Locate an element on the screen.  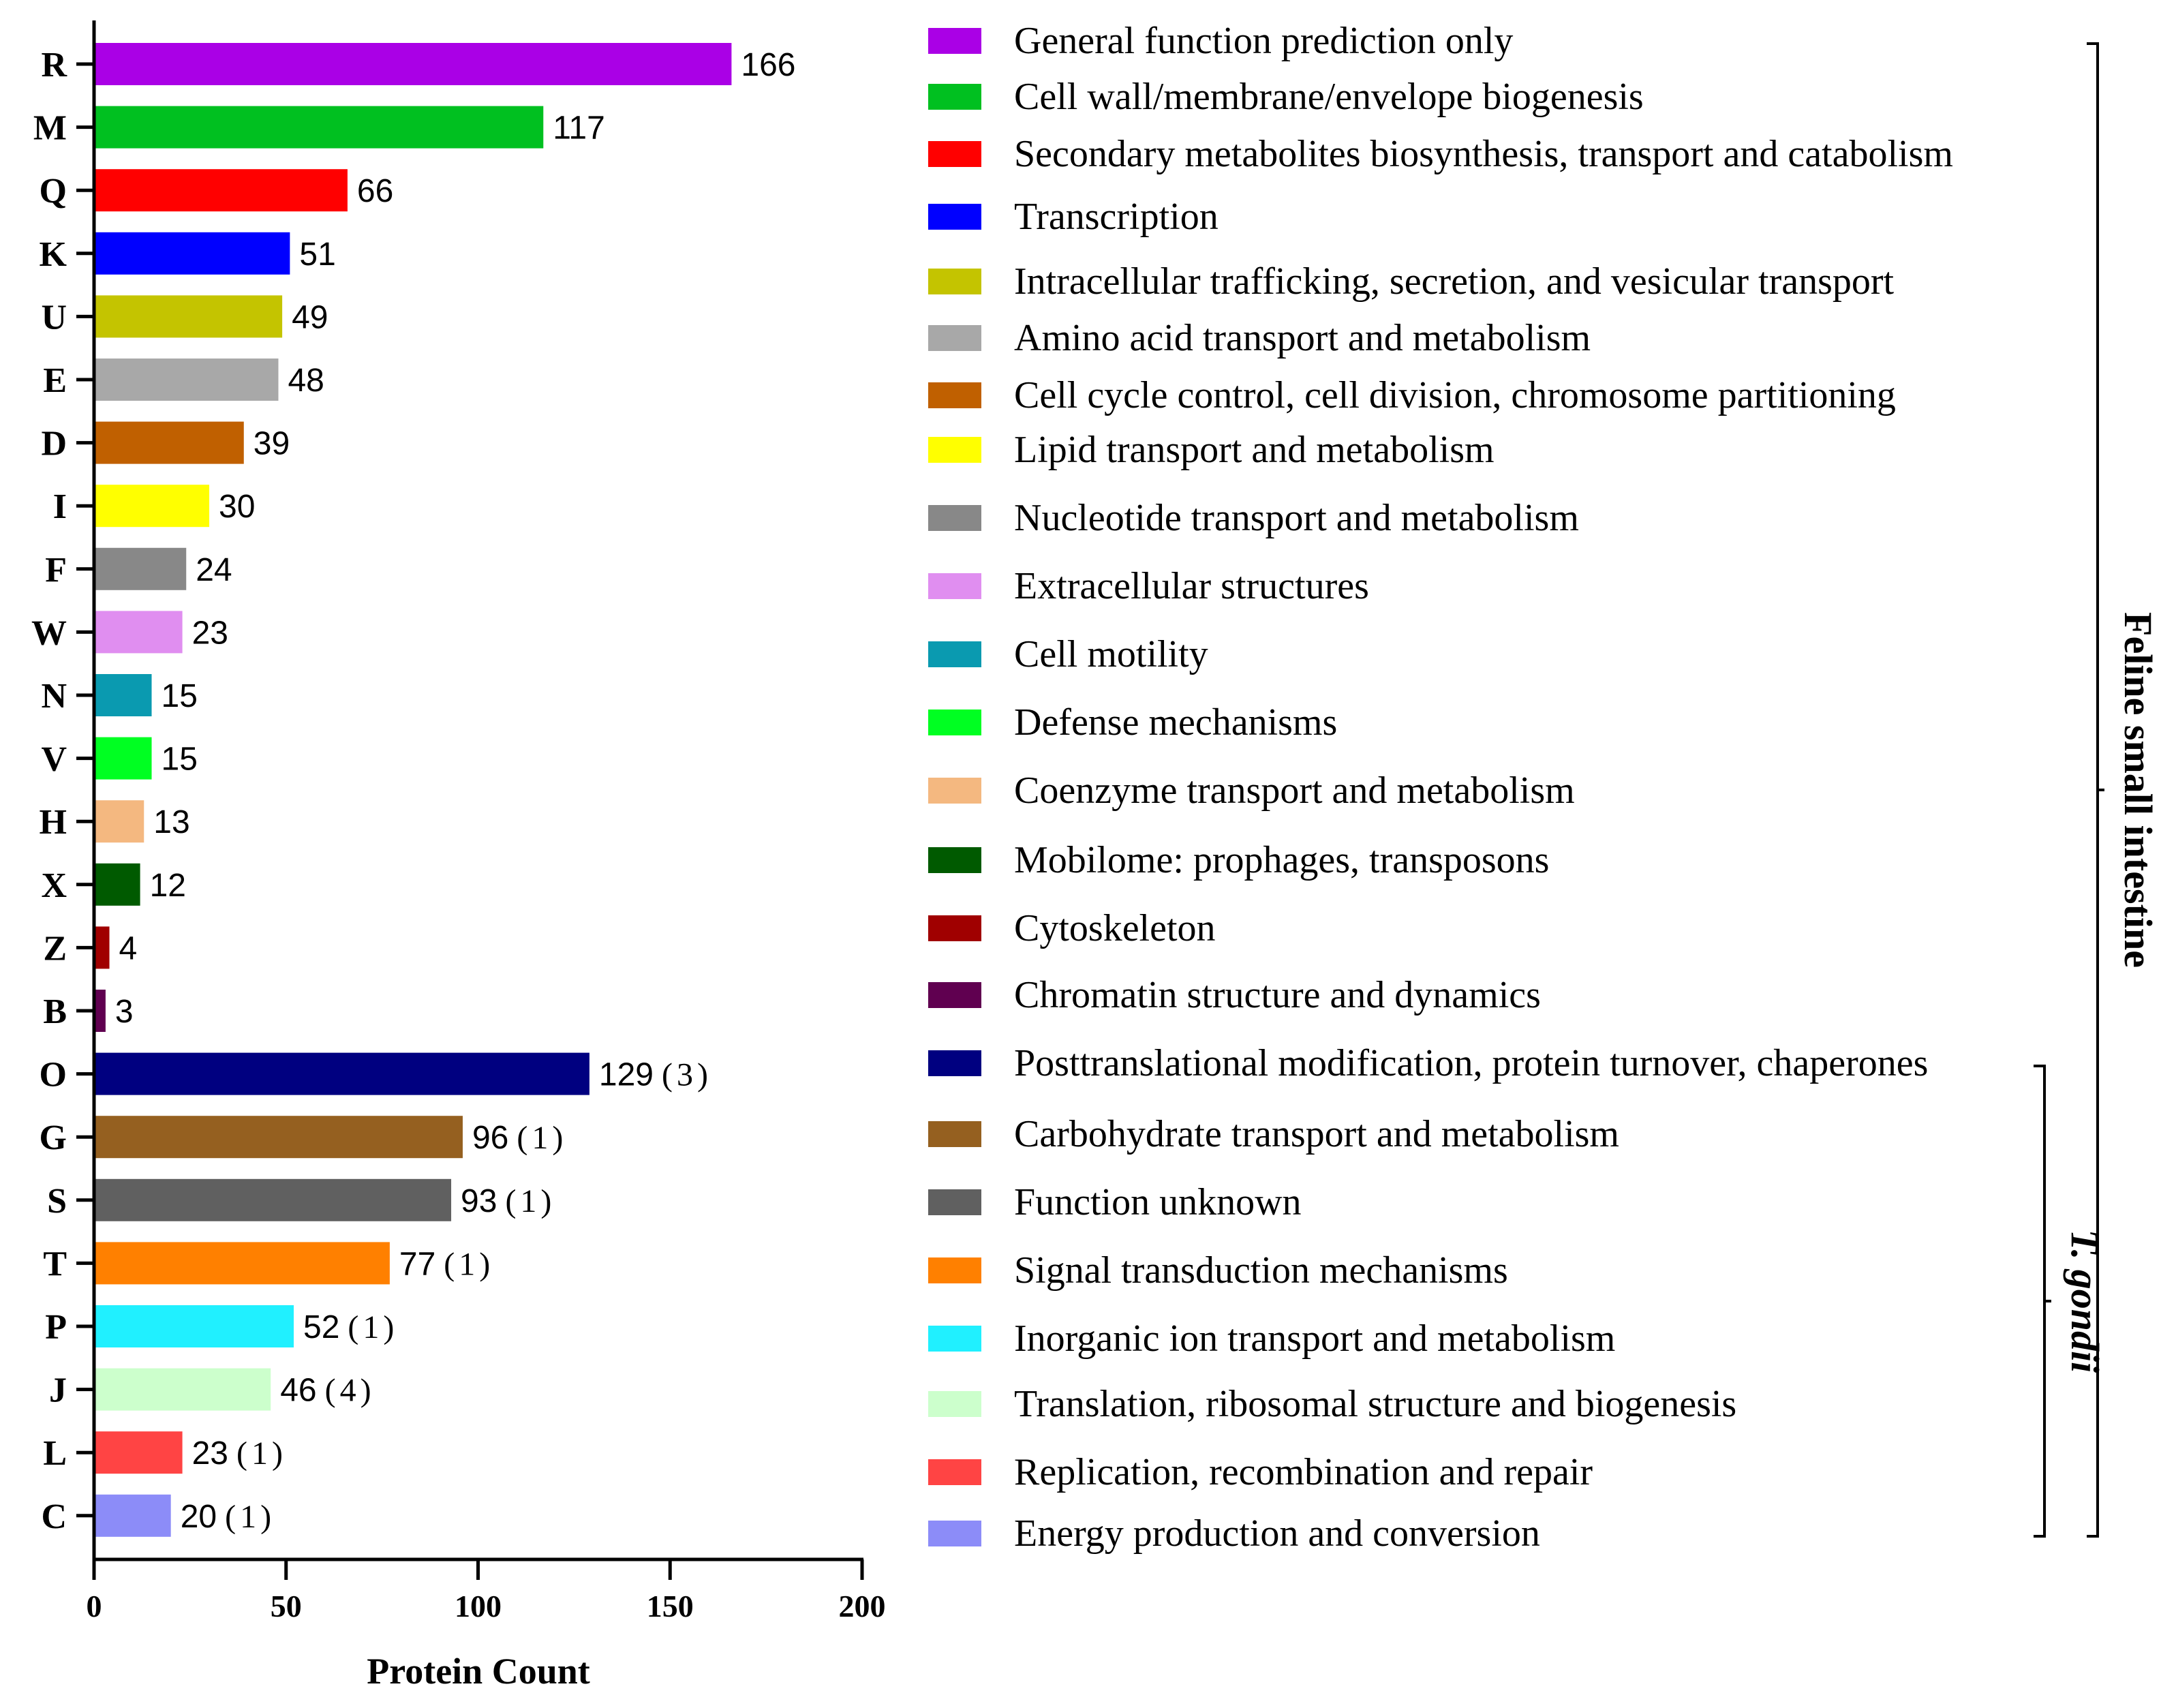
bar-f is located at coordinates (141, 568).